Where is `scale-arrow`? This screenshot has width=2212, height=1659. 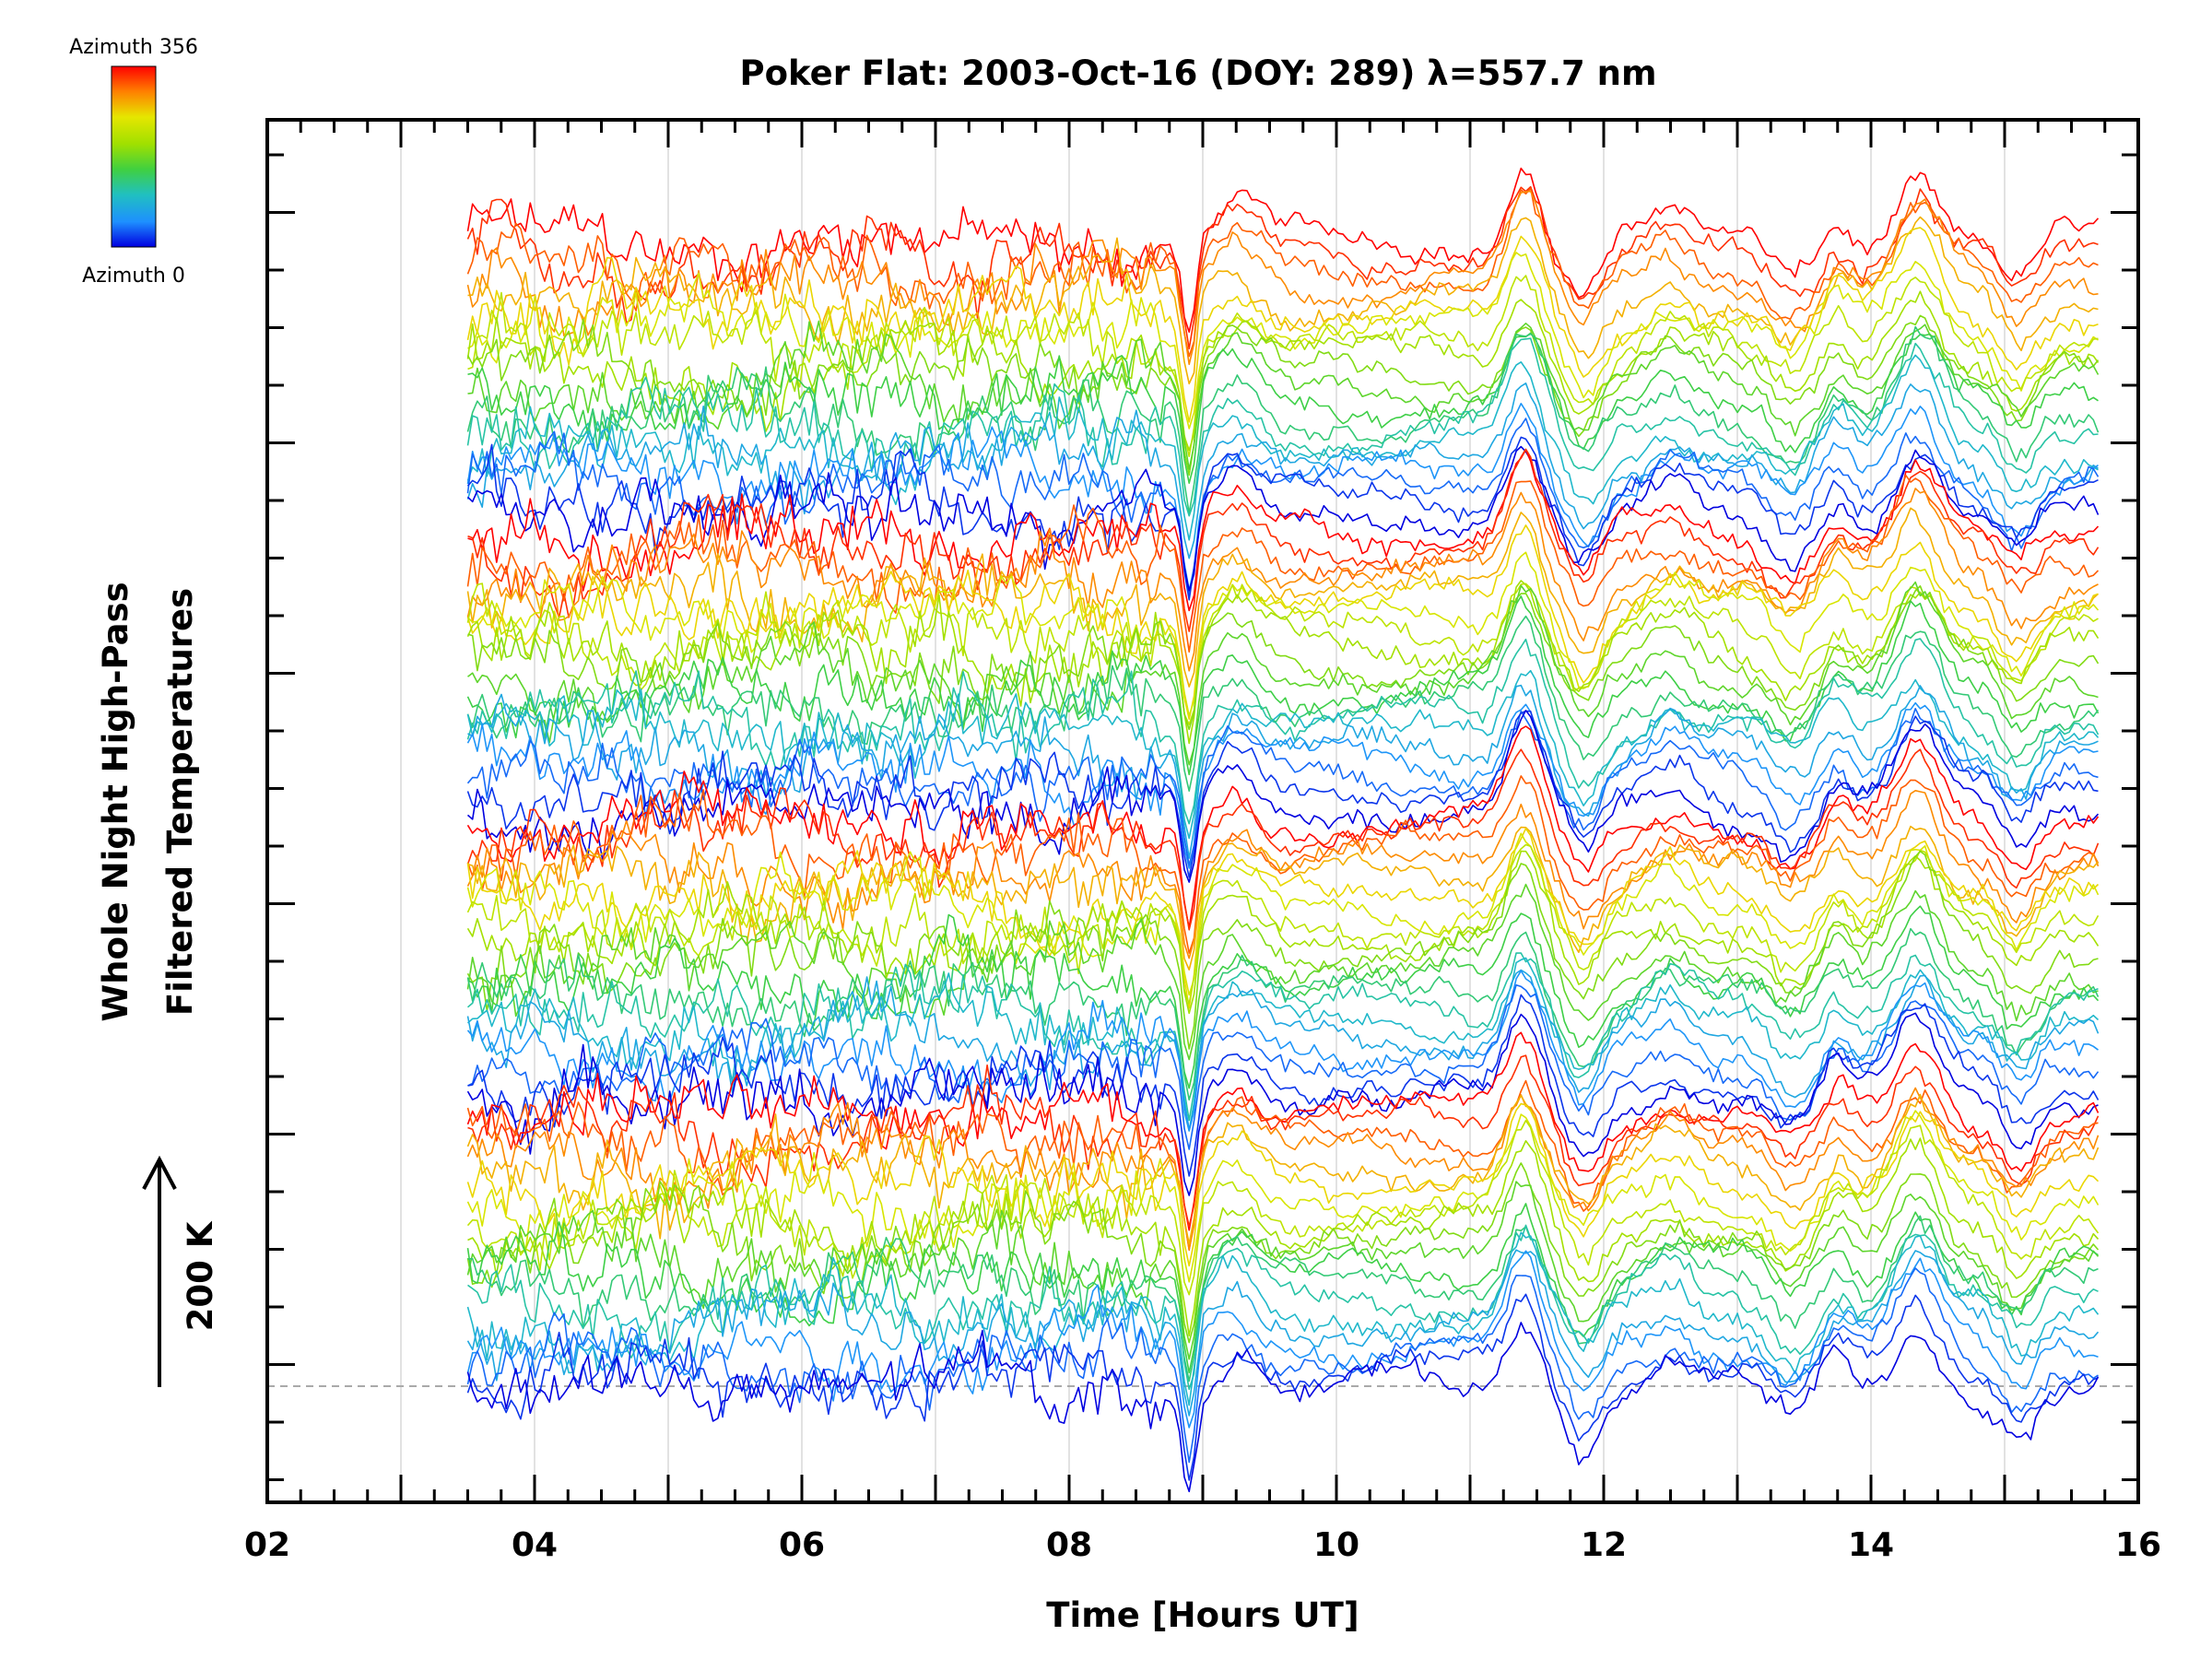
scale-arrow is located at coordinates (159, 1271).